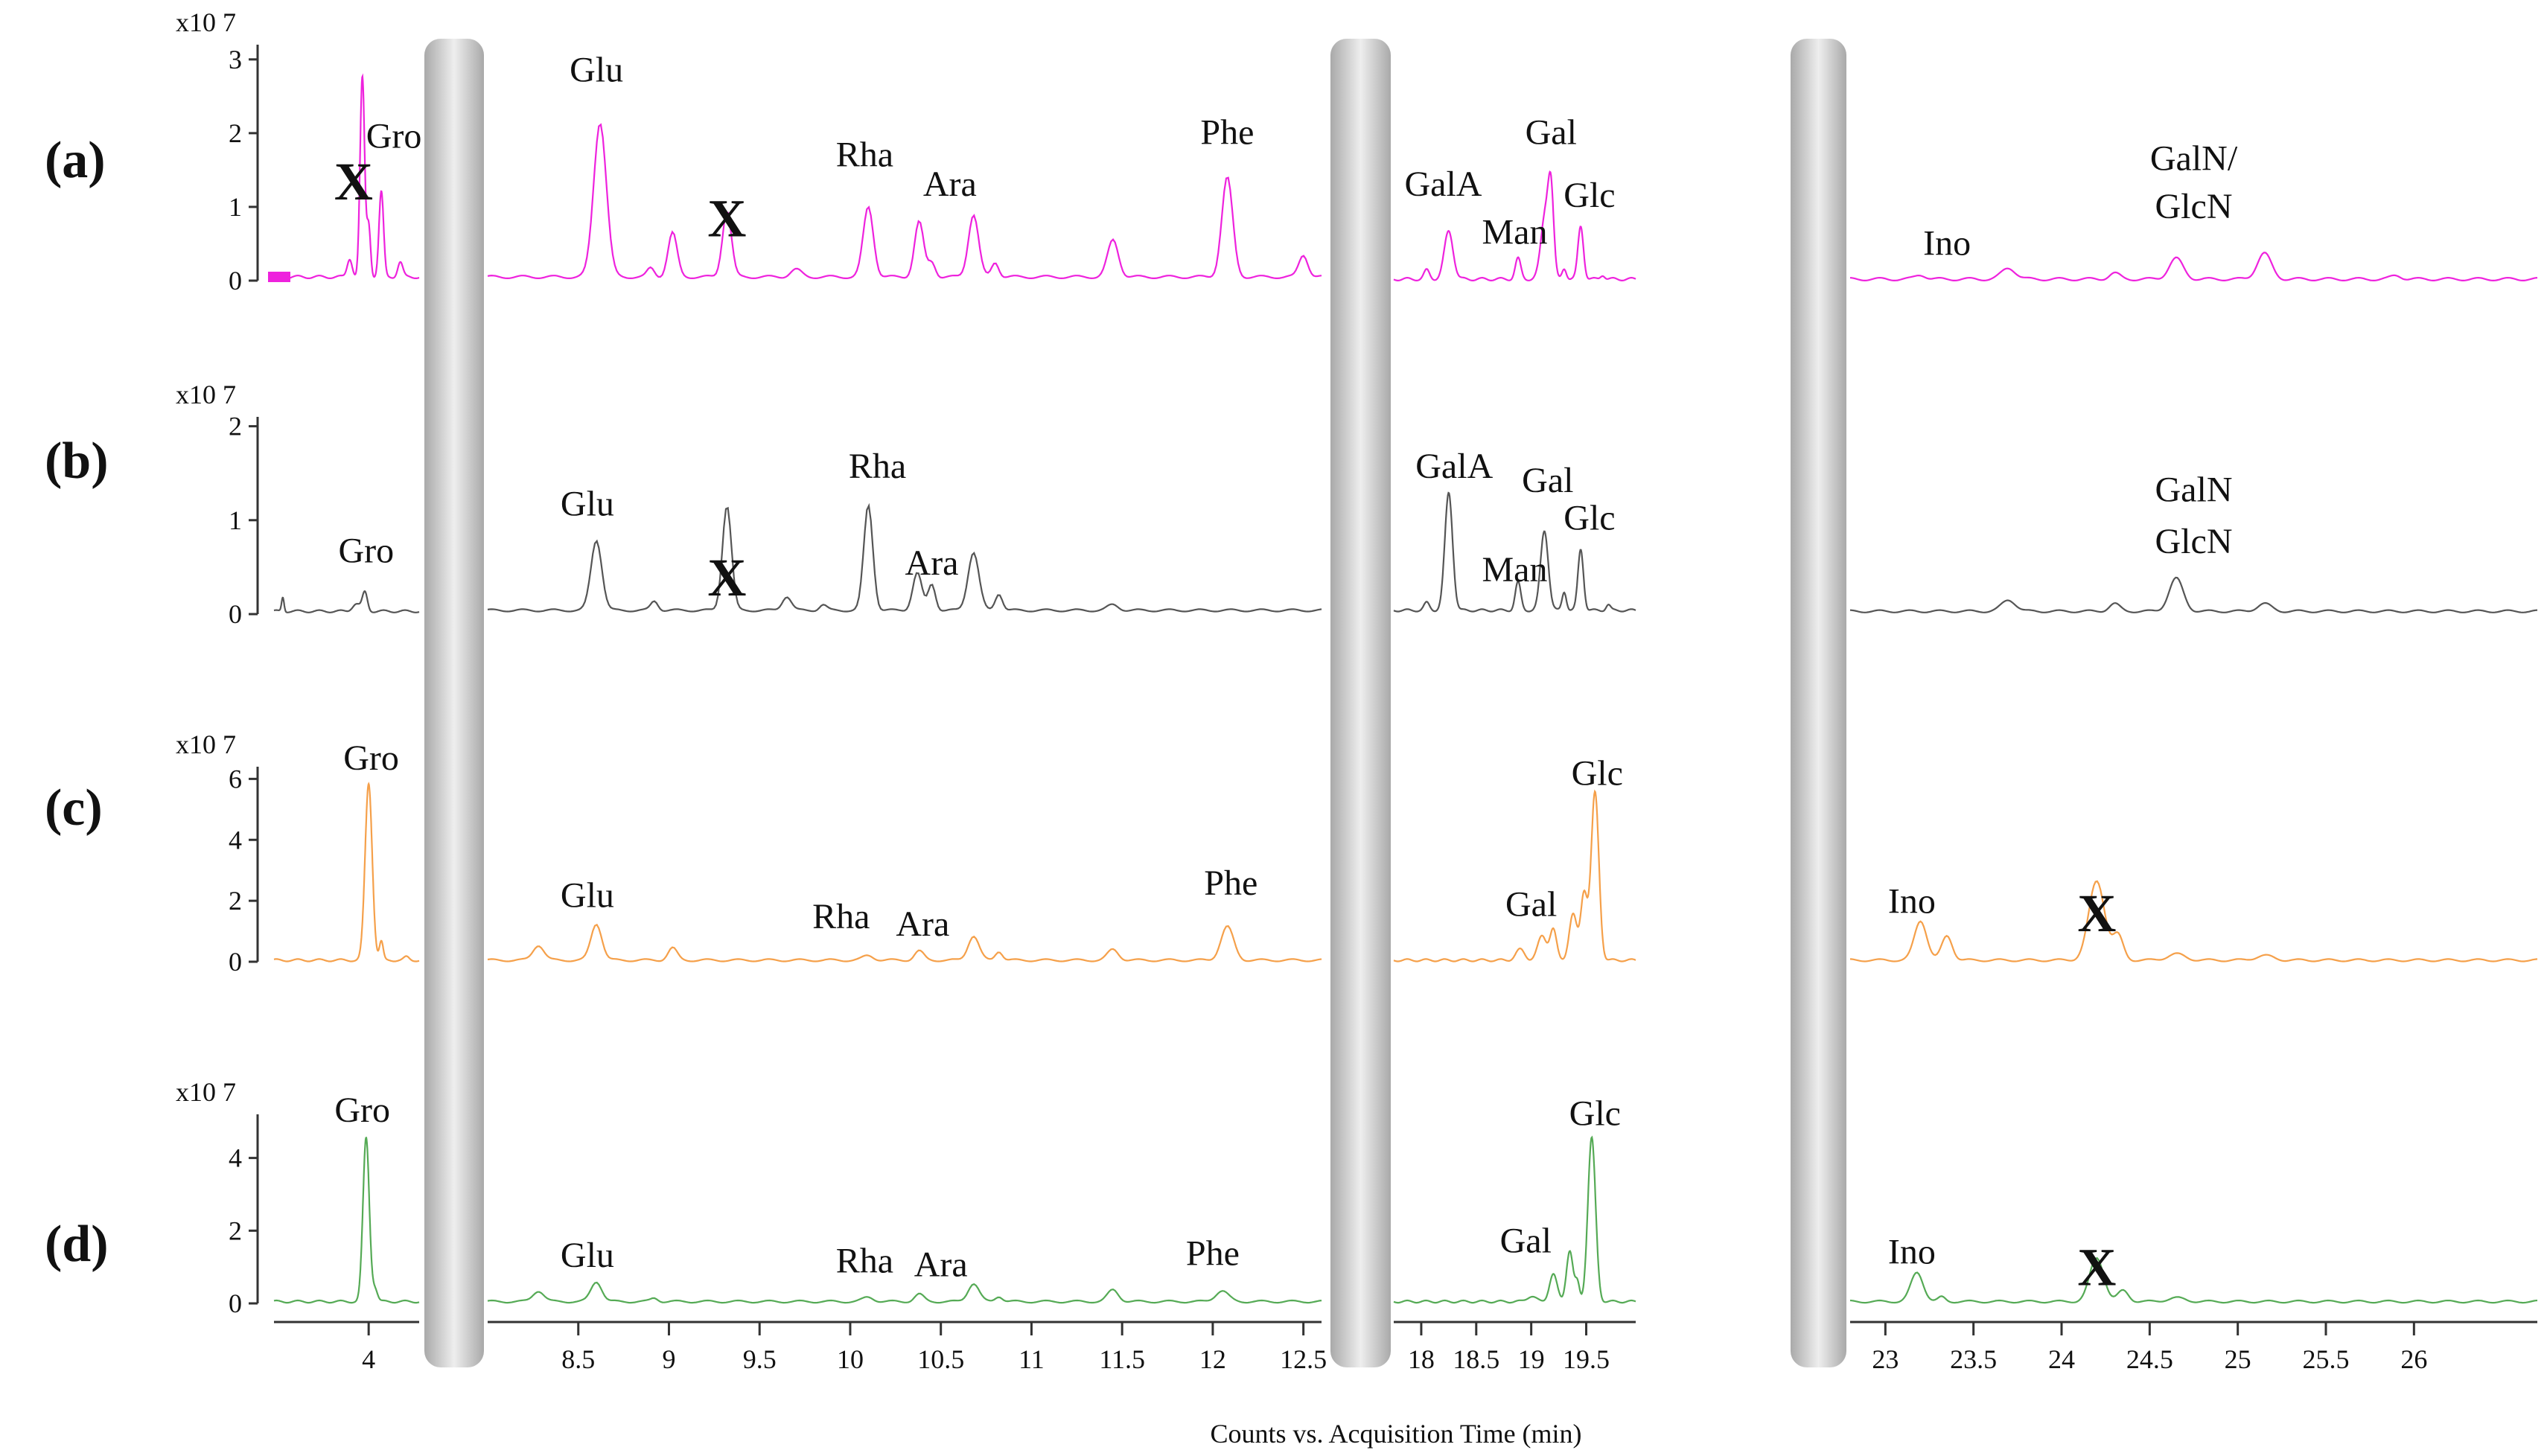  I want to click on x-tick-label: 26, so click(2413, 1359).